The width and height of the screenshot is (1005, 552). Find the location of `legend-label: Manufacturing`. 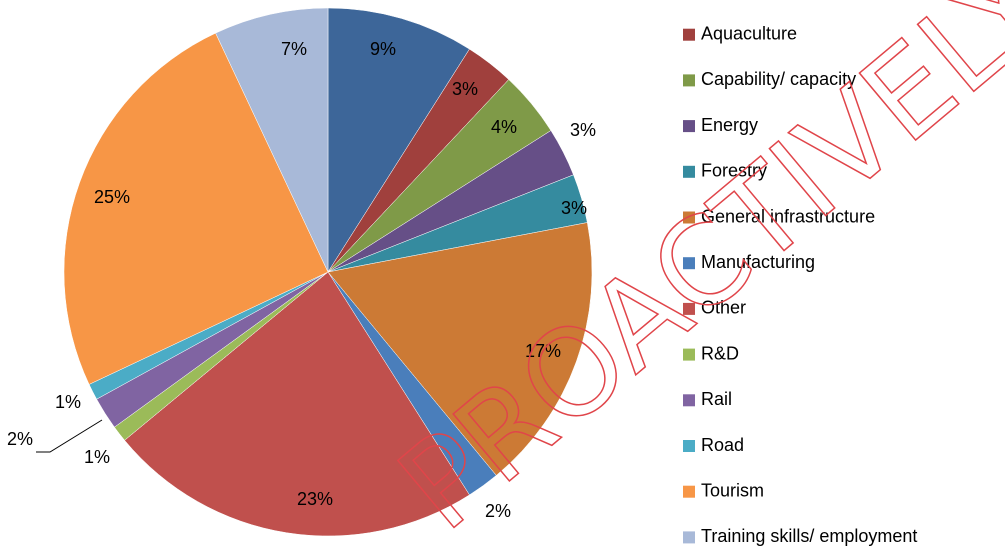

legend-label: Manufacturing is located at coordinates (758, 262).